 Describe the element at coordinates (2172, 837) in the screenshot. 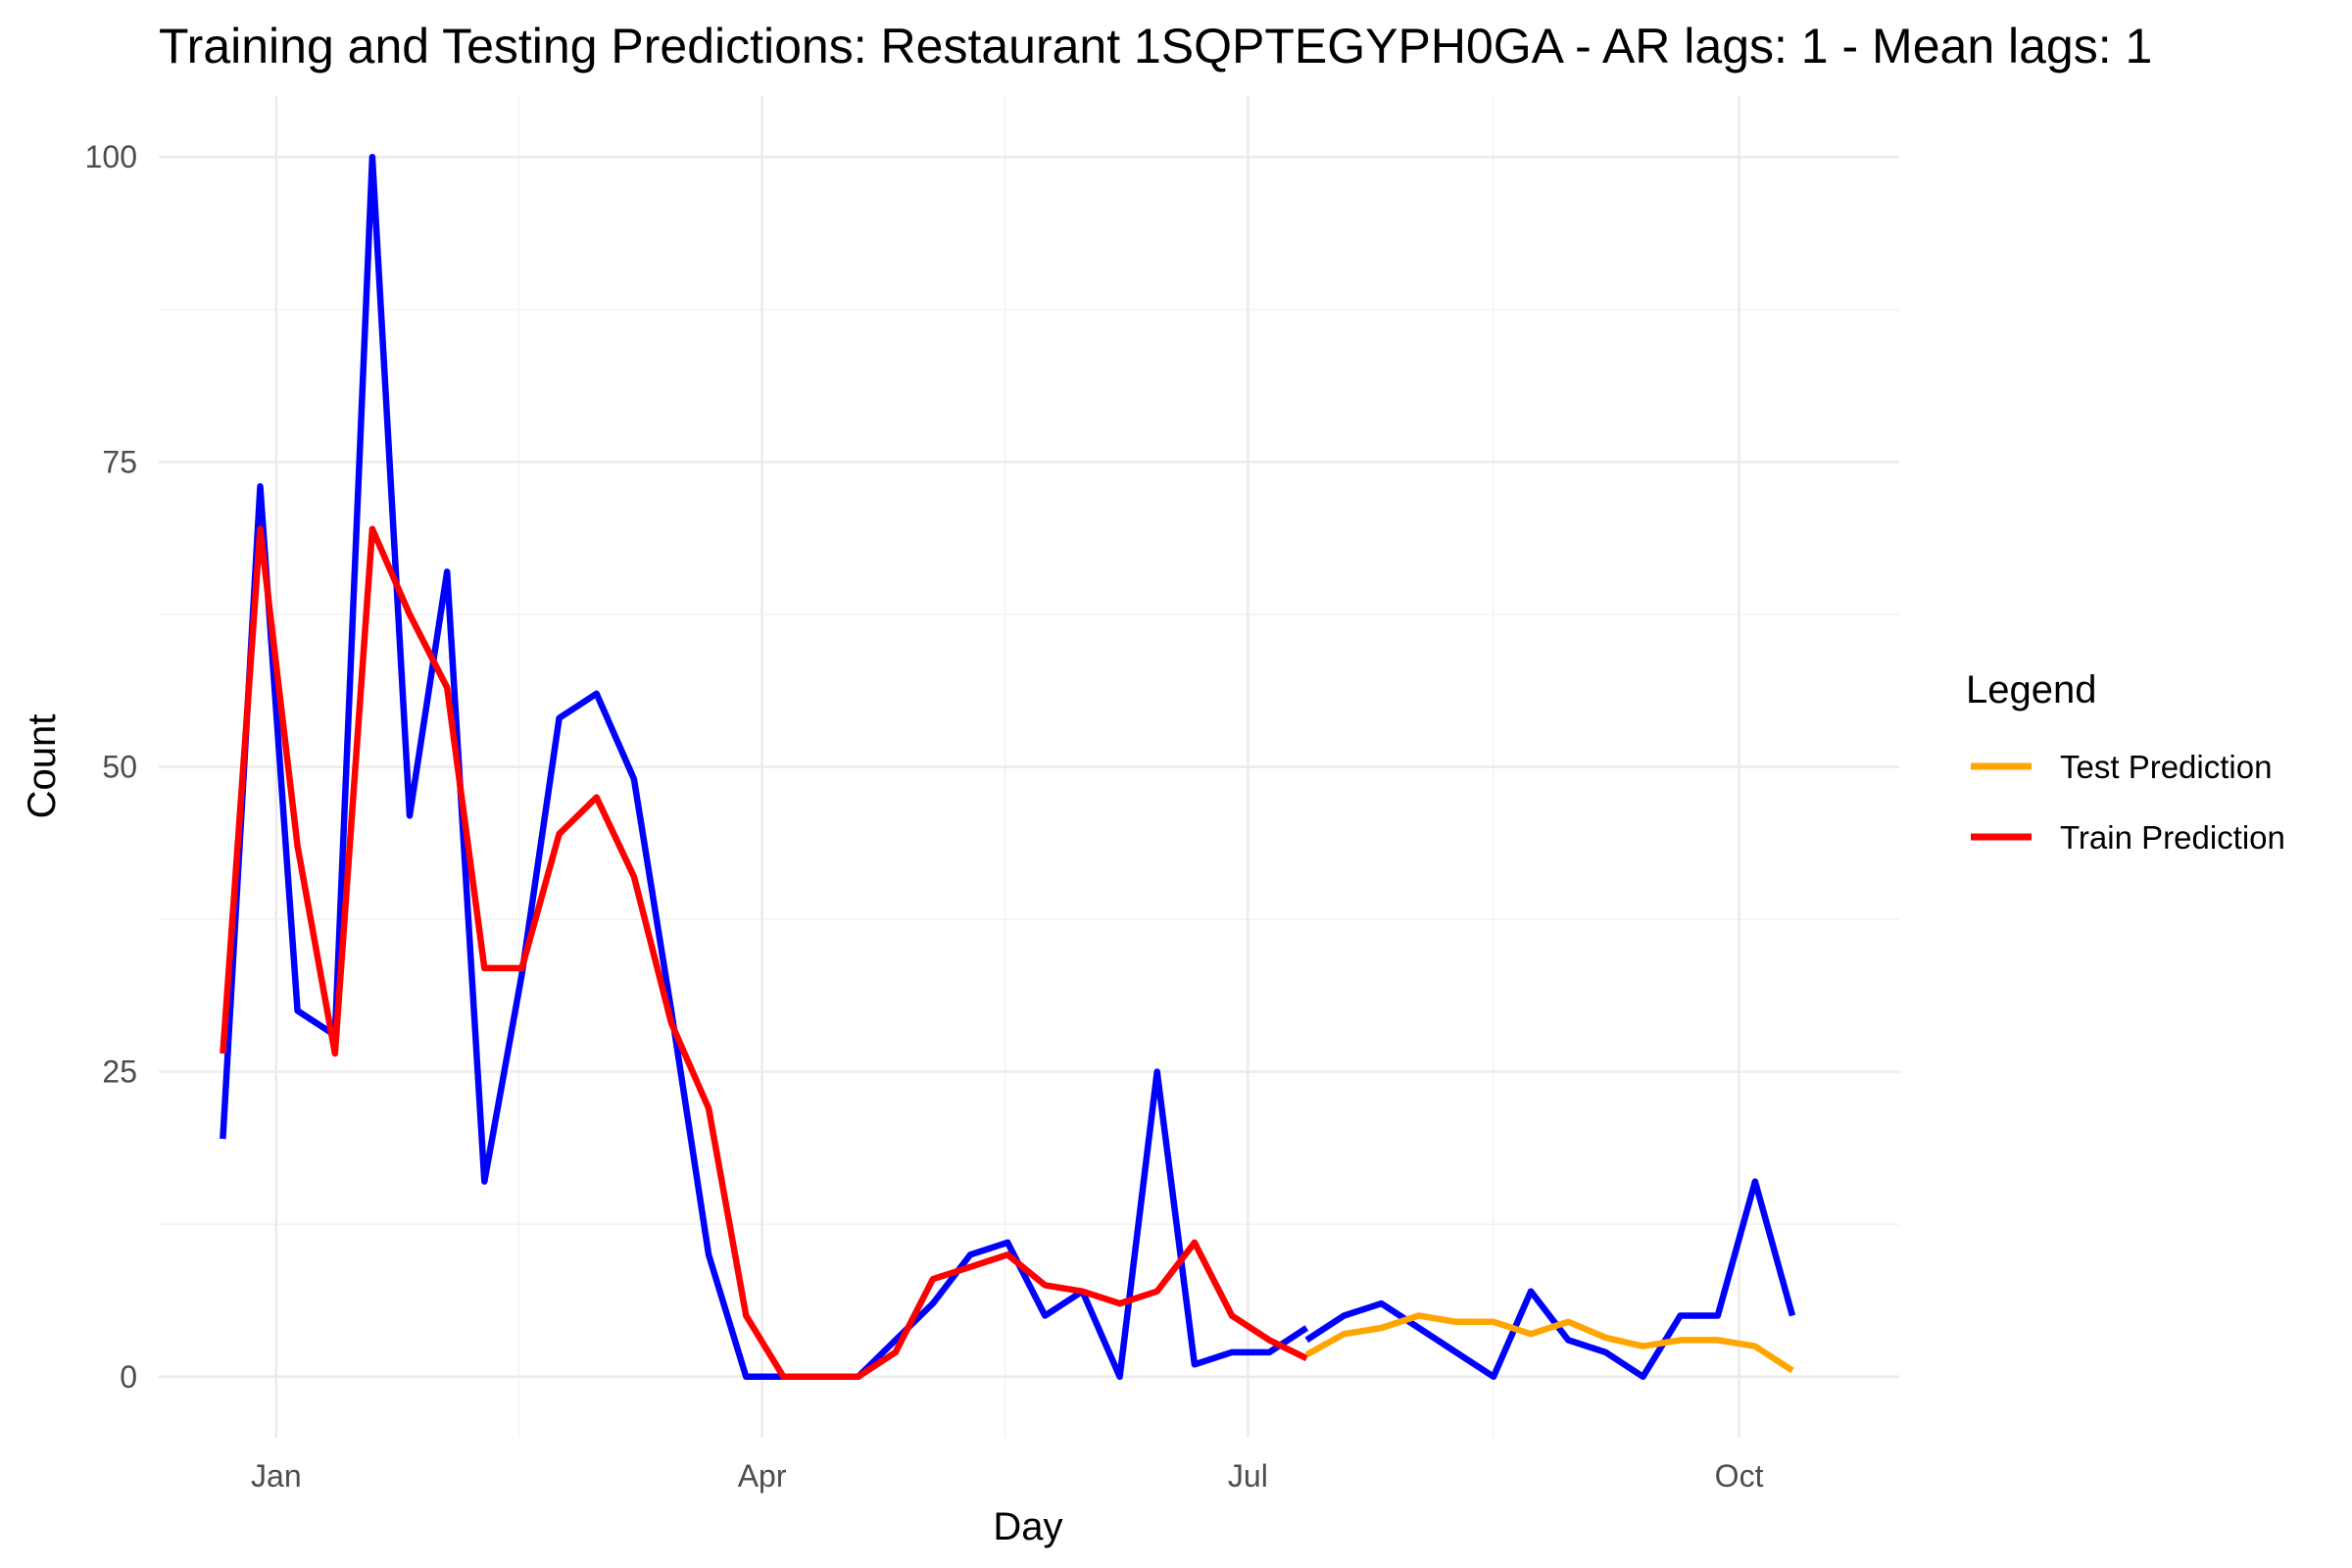

I see `legend-label-train-prediction: Train Prediction` at that location.